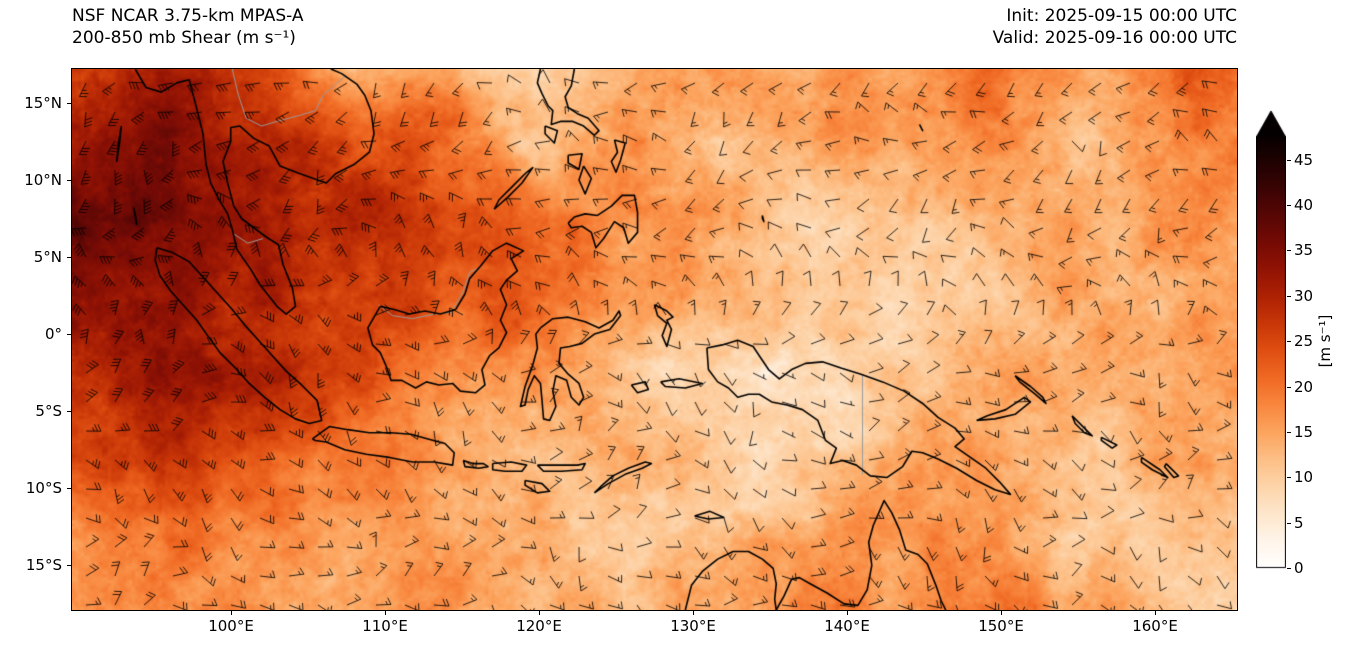 The height and width of the screenshot is (654, 1353). I want to click on x-tick-label: 150°E, so click(1001, 626).